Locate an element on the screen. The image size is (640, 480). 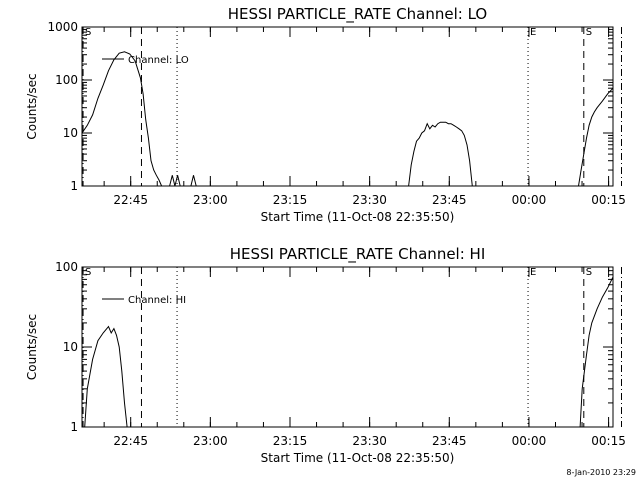
chart-title: HESSI PARTICLE_RATE Channel: HI is located at coordinates (358, 254).